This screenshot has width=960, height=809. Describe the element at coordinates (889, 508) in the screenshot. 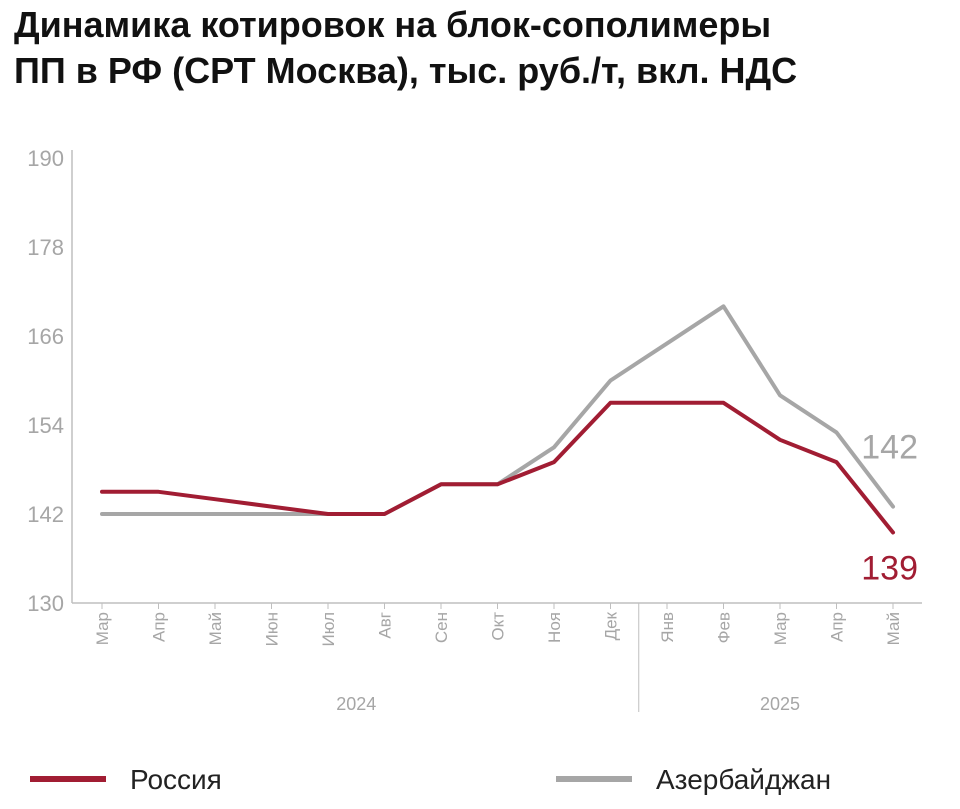

I see `end-value-labels: 142 139` at that location.